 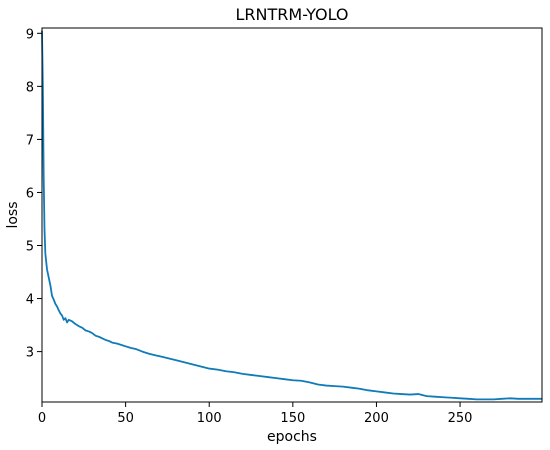 I want to click on x-tick-label: 50, so click(x=125, y=418).